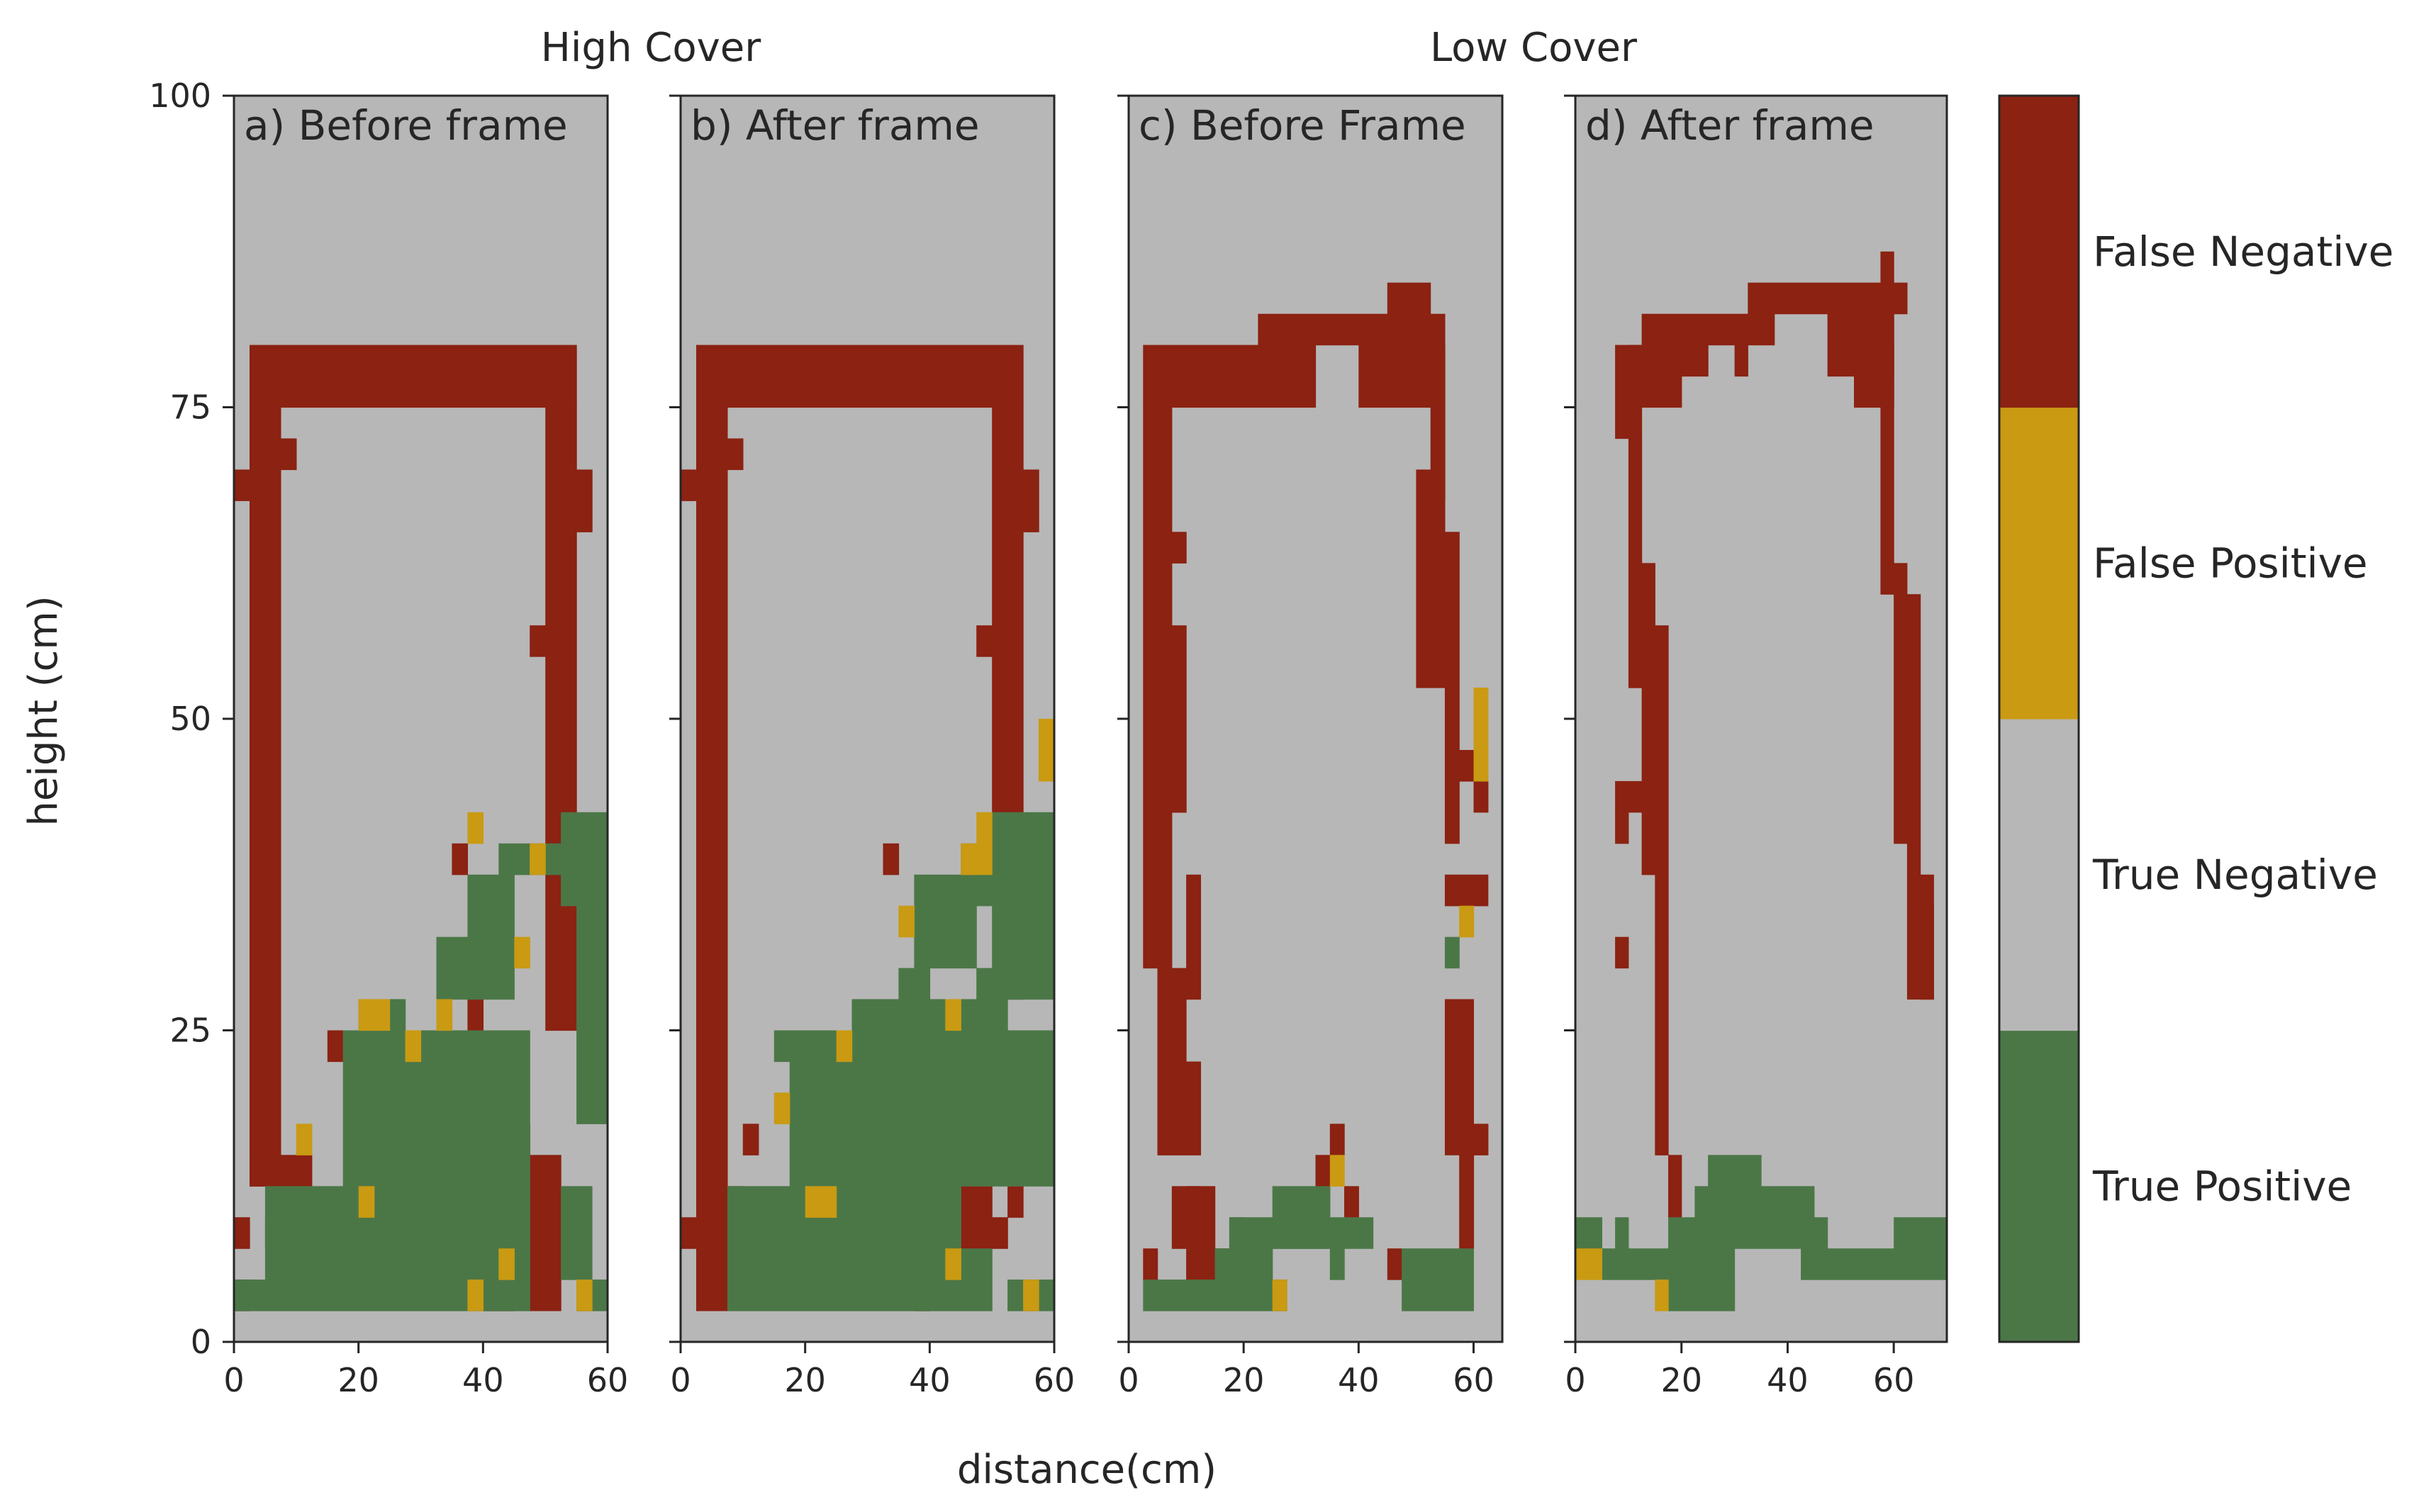  I want to click on panel-2: b) After frame 0 20 40 60, so click(872, 747).